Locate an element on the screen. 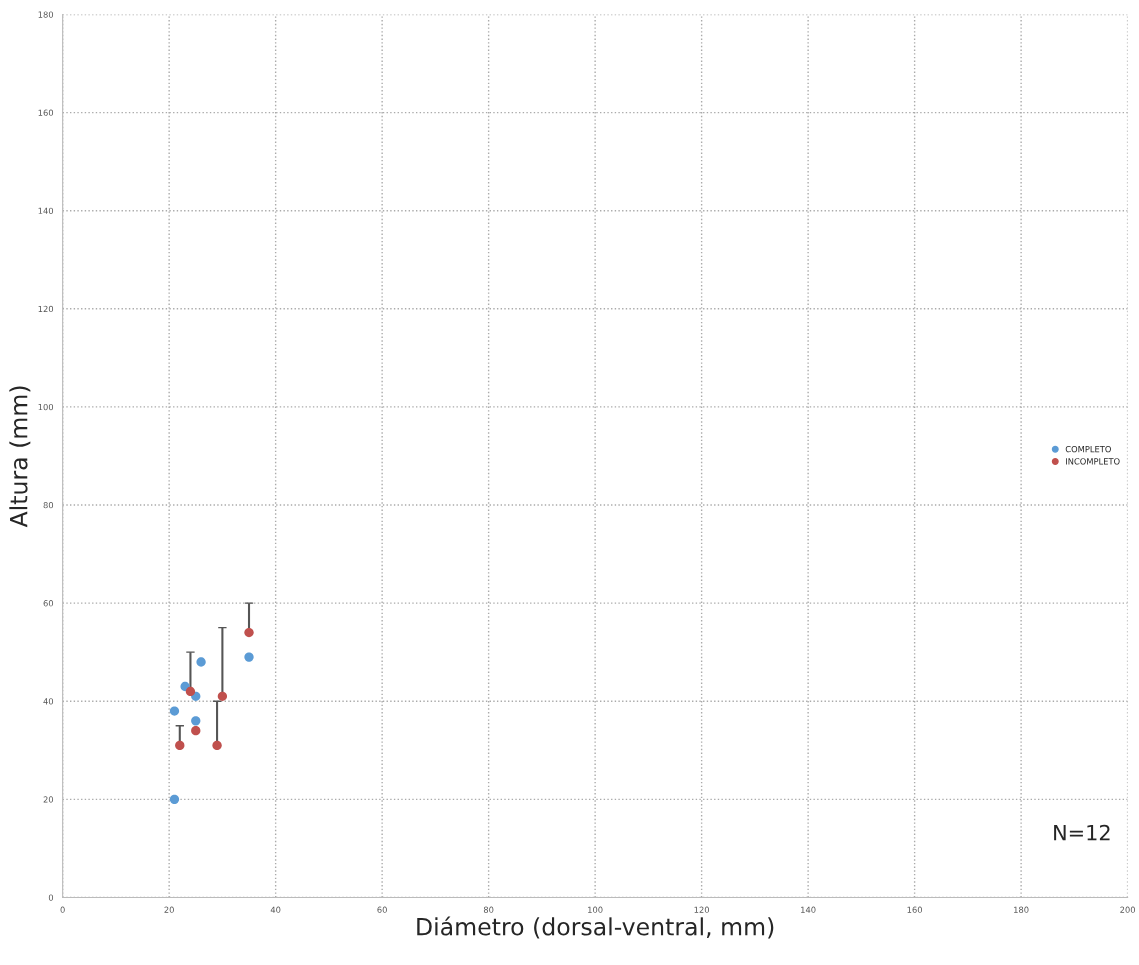 The height and width of the screenshot is (965, 1139). y-tick-label: 20 is located at coordinates (48, 799).